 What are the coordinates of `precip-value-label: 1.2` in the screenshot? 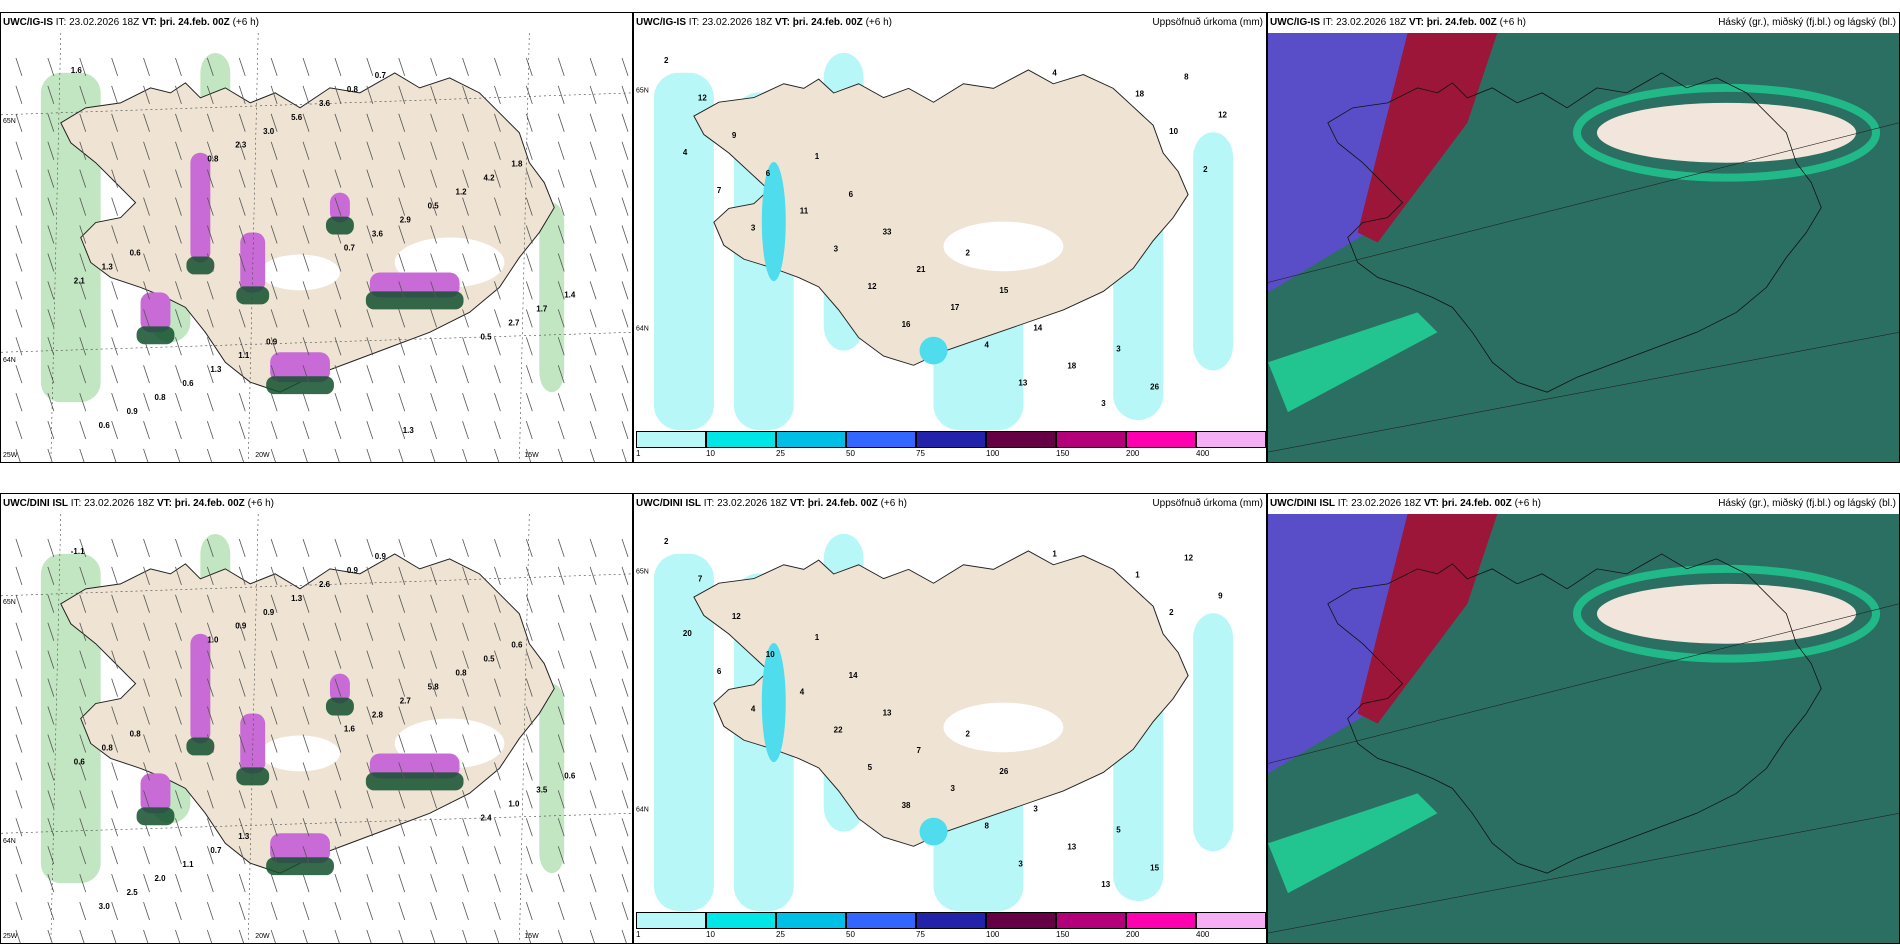 It's located at (462, 192).